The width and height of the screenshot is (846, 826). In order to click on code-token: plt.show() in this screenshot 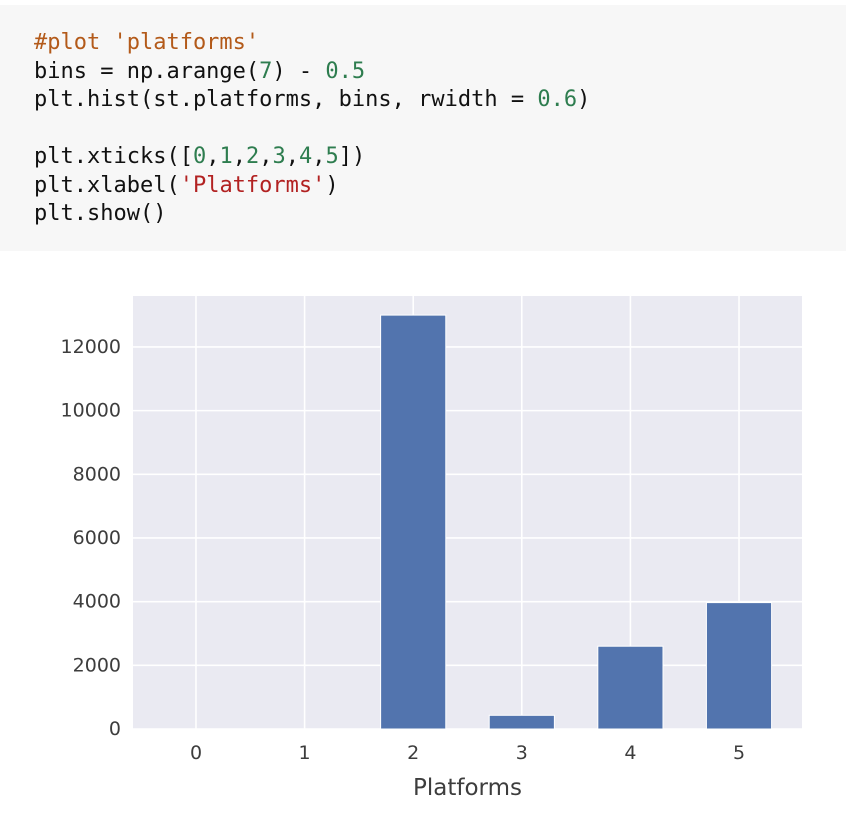, I will do `click(100, 213)`.